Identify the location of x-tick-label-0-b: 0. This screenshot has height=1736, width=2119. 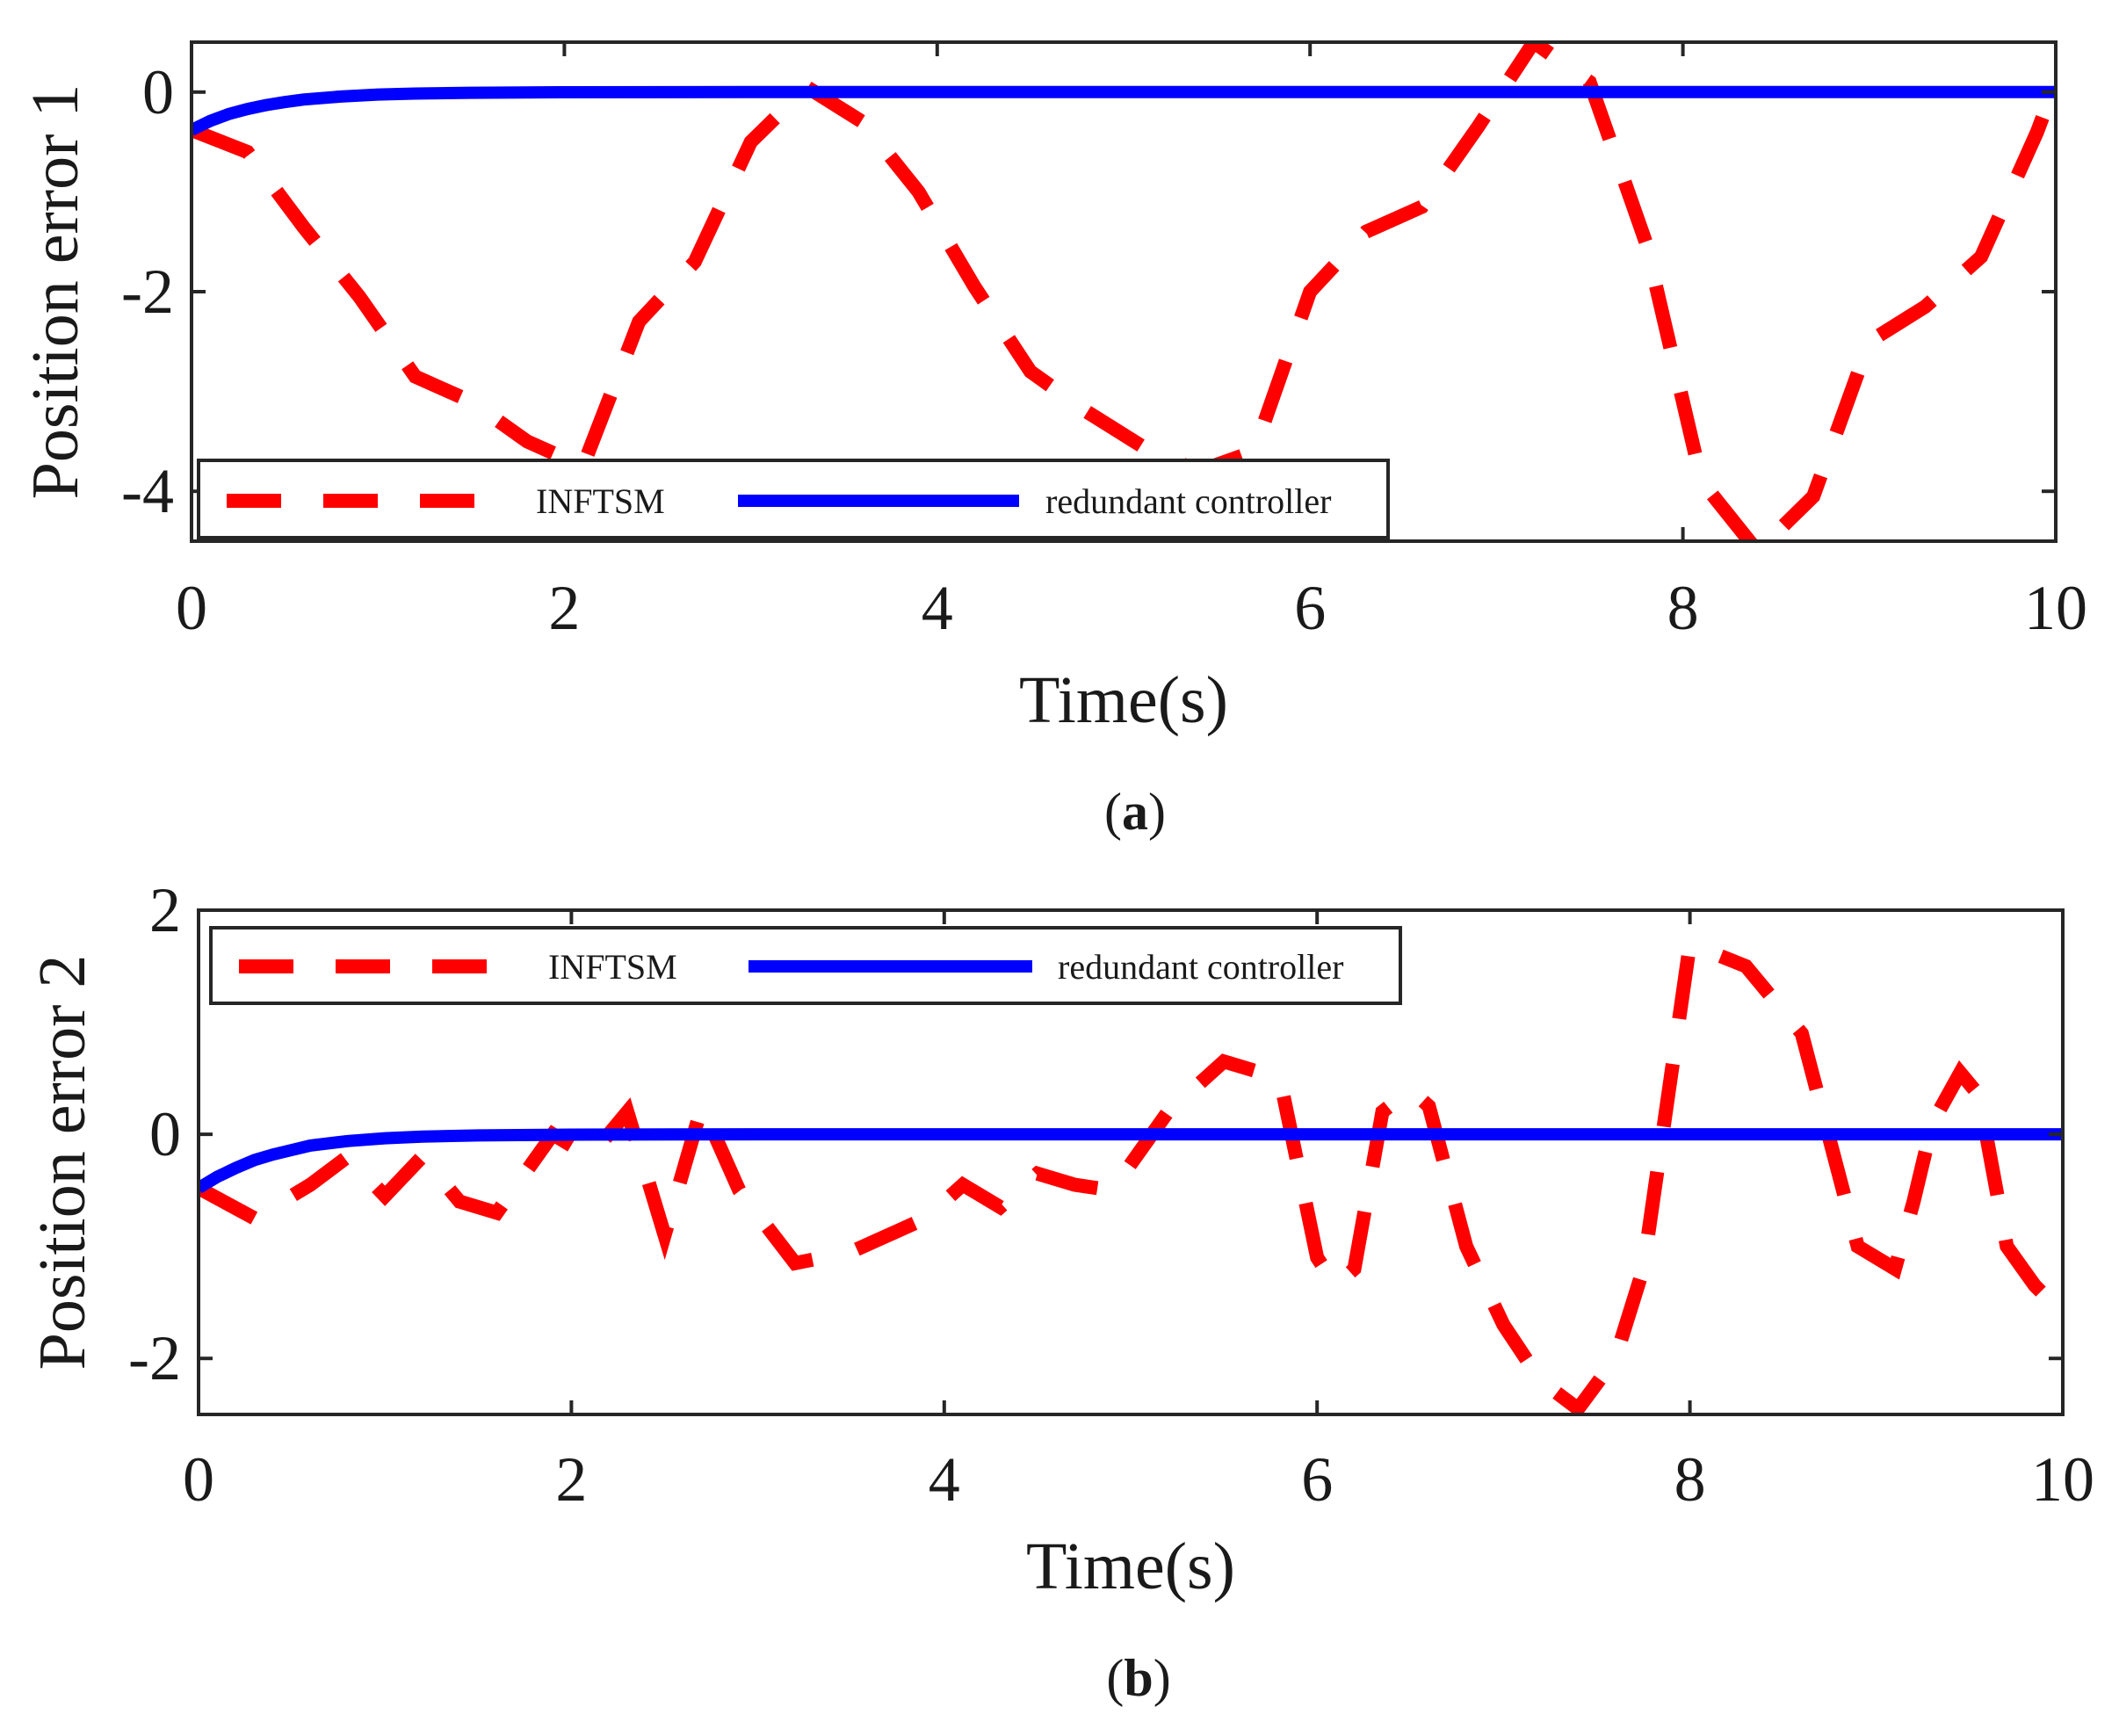
(198, 1479).